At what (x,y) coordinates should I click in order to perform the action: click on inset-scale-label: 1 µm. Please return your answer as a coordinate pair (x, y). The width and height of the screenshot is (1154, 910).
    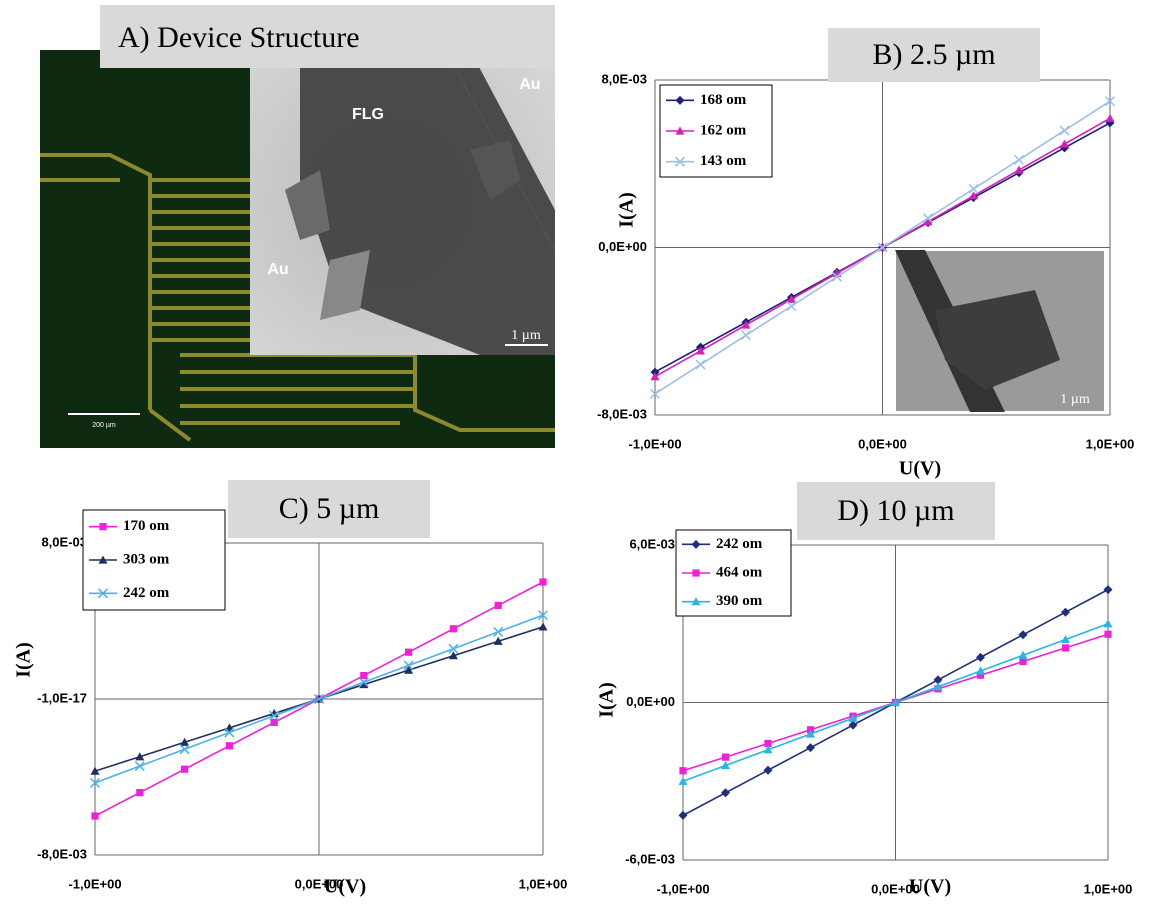
    Looking at the image, I should click on (1075, 399).